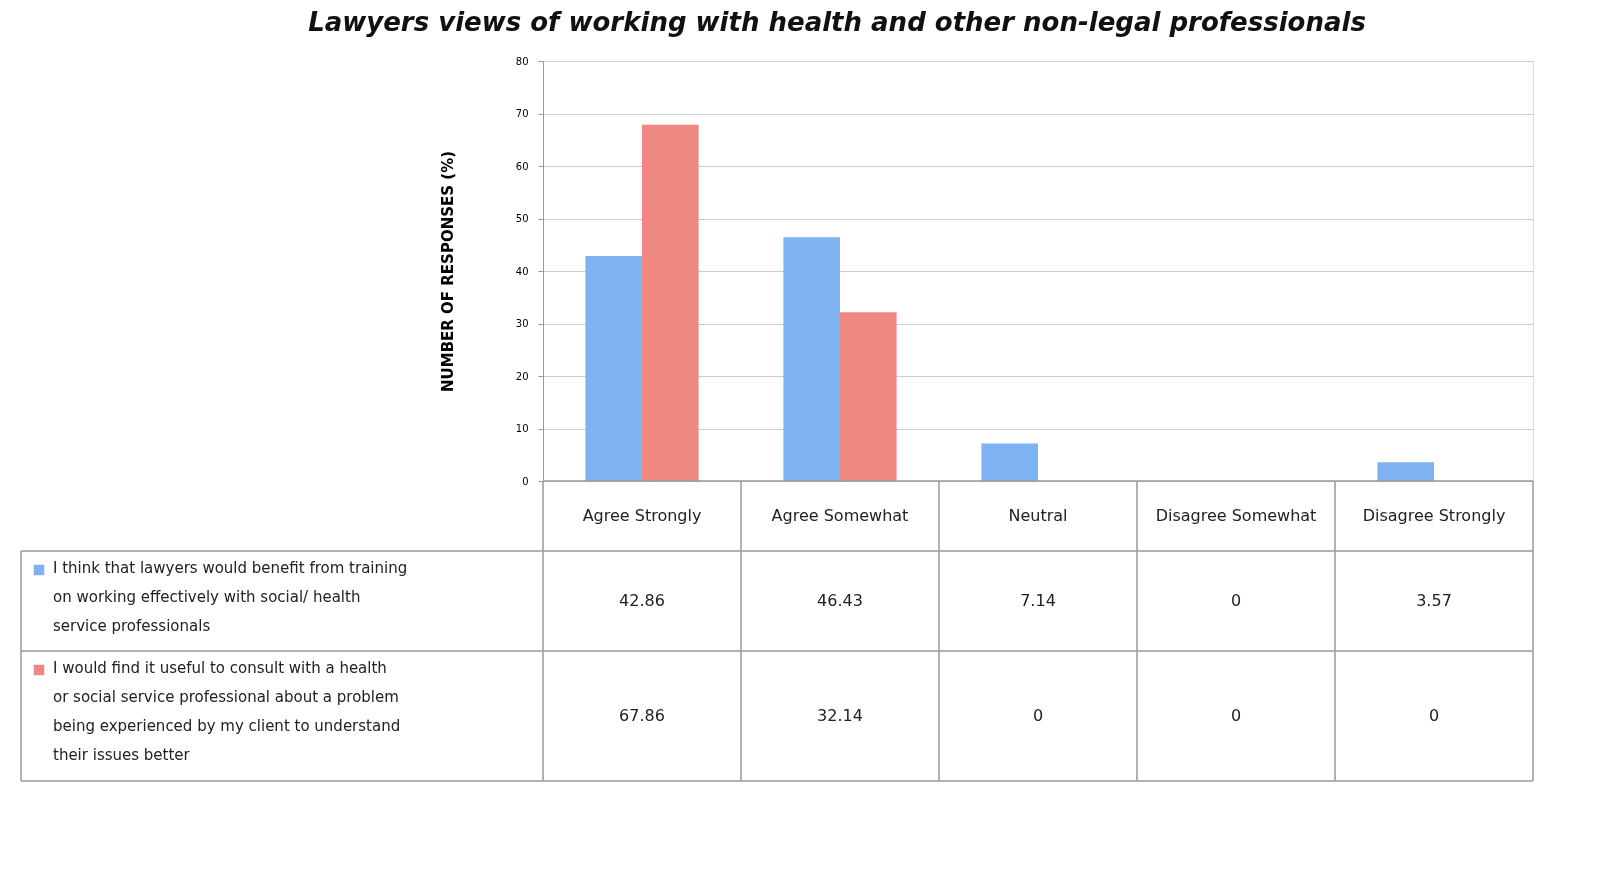 Image resolution: width=1606 pixels, height=872 pixels. I want to click on data-label: 7.14, so click(1038, 600).